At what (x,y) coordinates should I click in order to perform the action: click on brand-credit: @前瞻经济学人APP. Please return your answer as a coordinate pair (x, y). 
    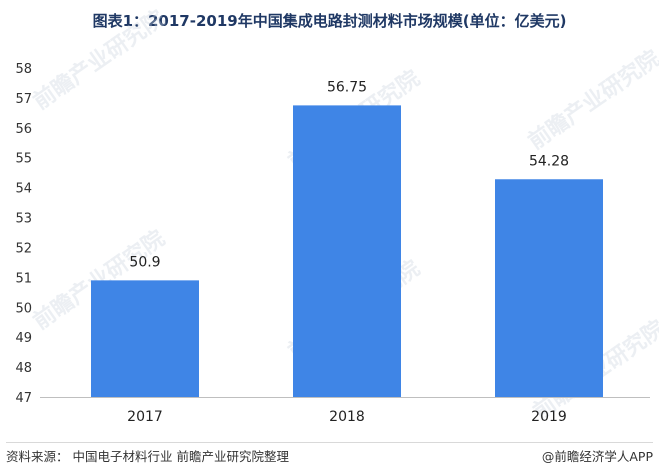
    Looking at the image, I should click on (597, 456).